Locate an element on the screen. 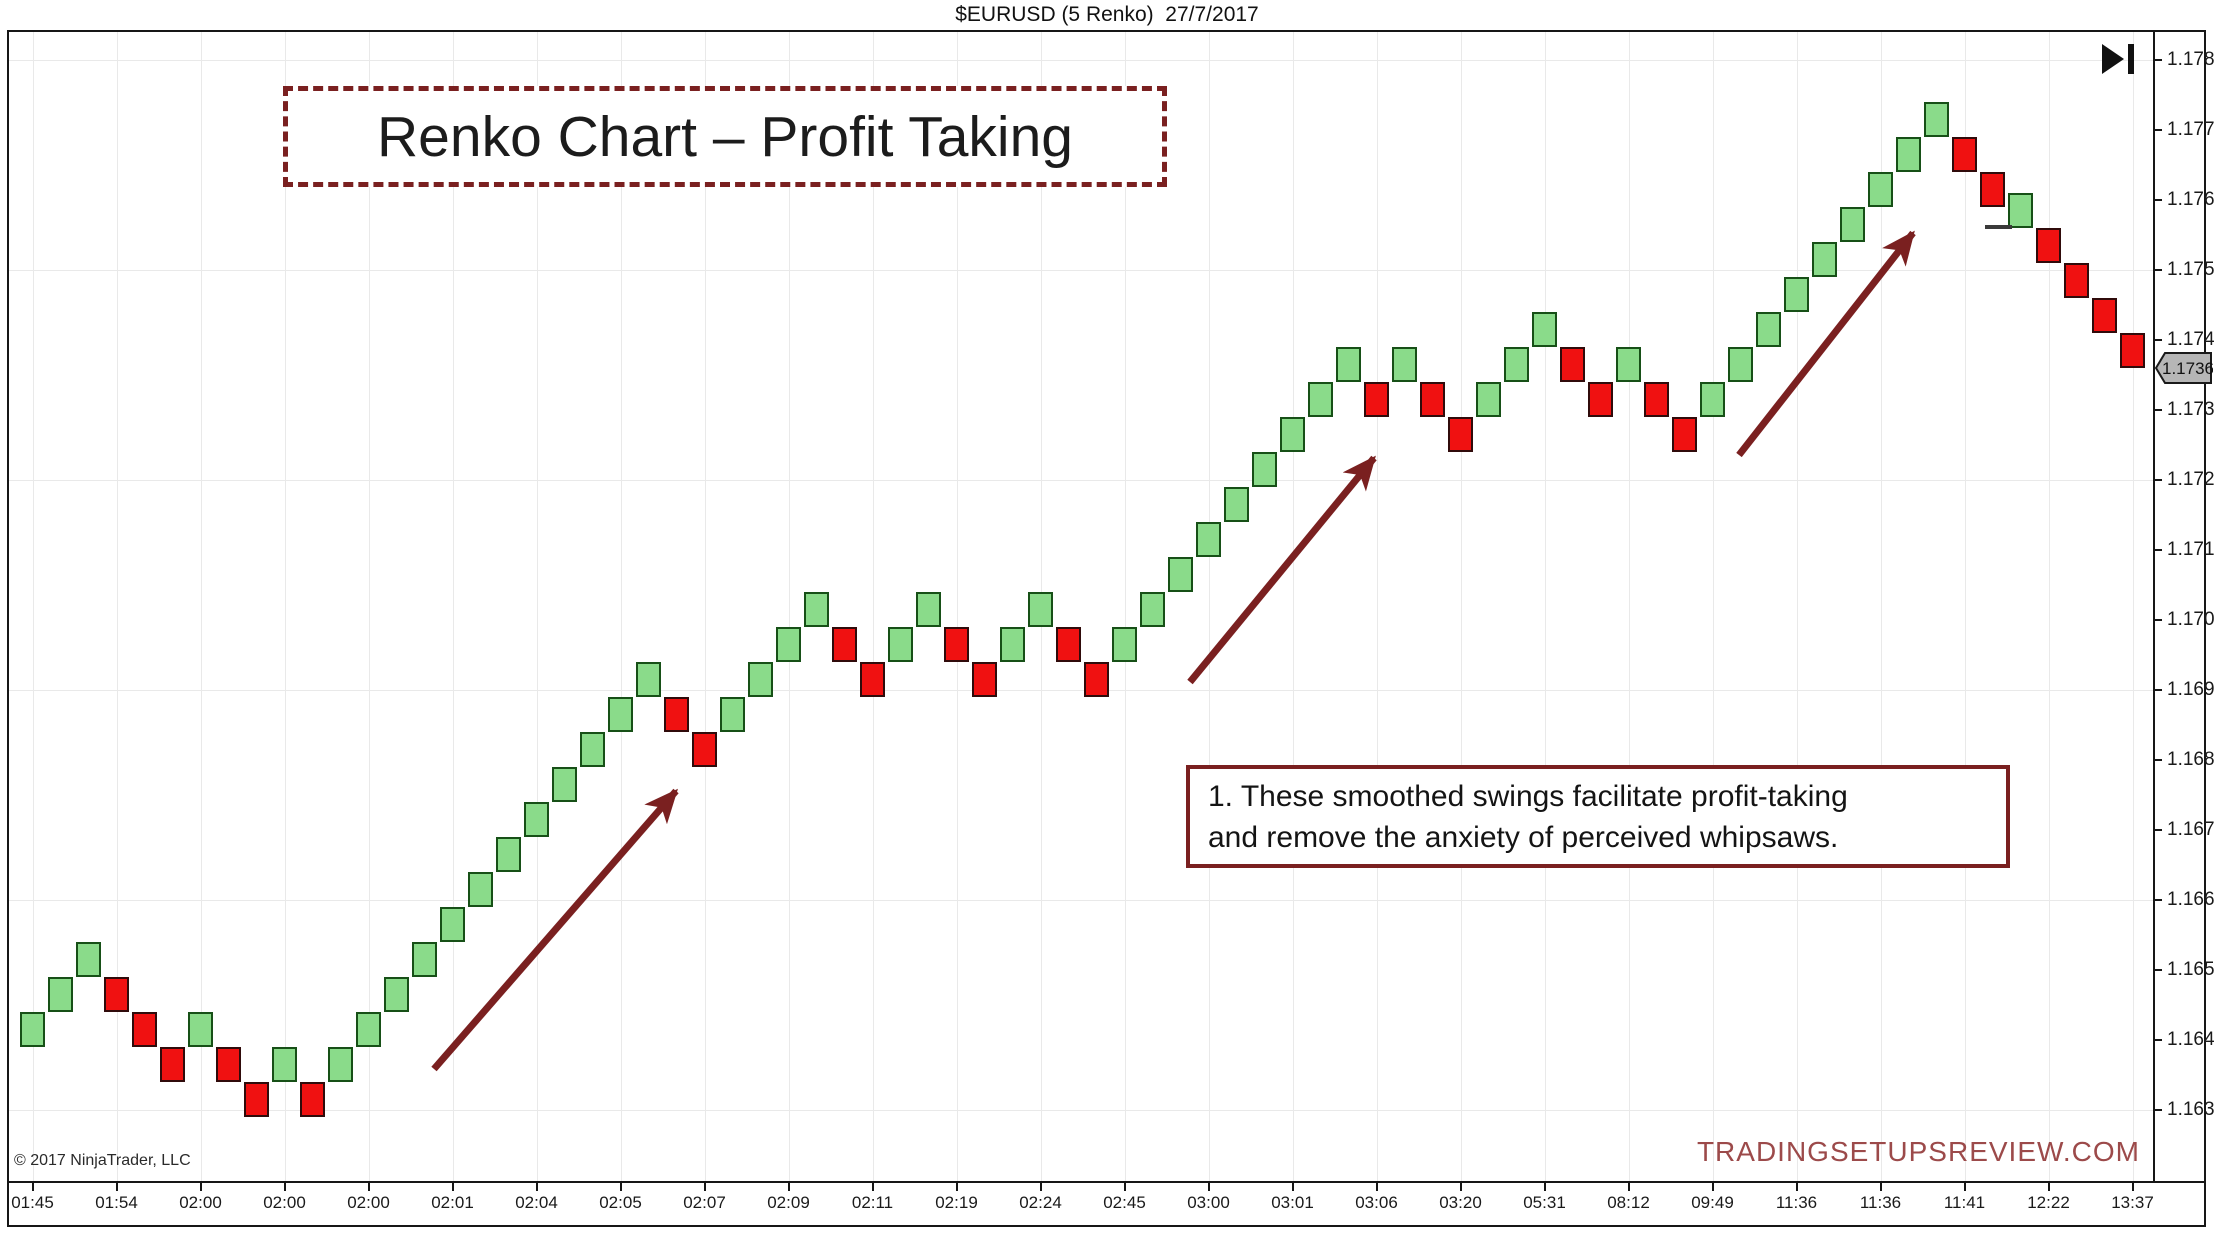 This screenshot has height=1240, width=2214. time-tick-label: 03:00 is located at coordinates (1208, 1202).